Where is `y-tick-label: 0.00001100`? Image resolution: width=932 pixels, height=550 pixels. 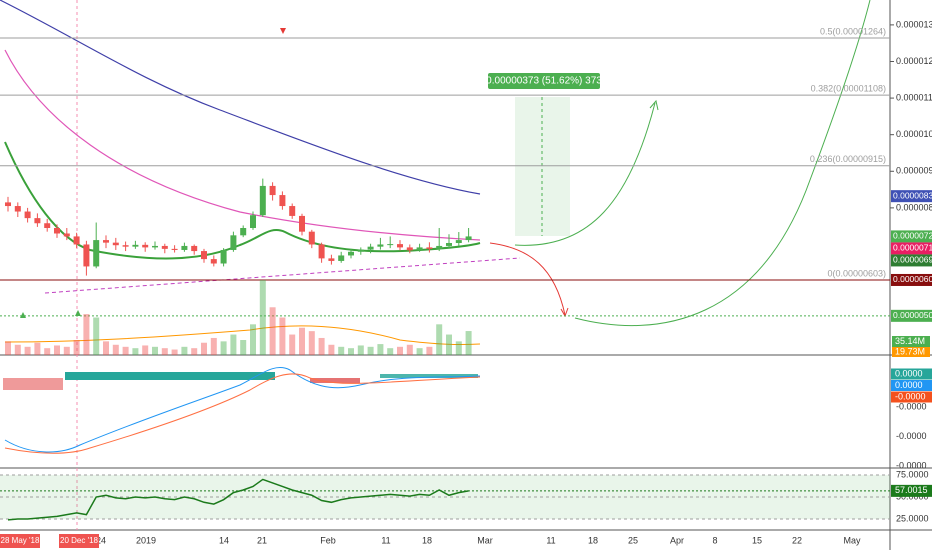 y-tick-label: 0.00001100 is located at coordinates (914, 97).